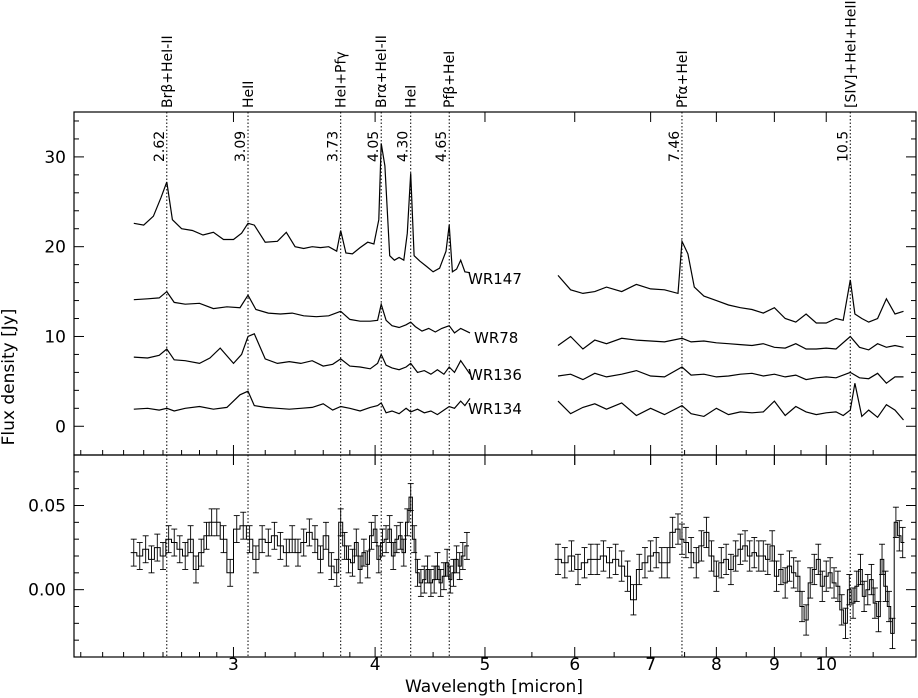  Describe the element at coordinates (160, 146) in the screenshot. I see `line-id-wavelength: 2.62` at that location.